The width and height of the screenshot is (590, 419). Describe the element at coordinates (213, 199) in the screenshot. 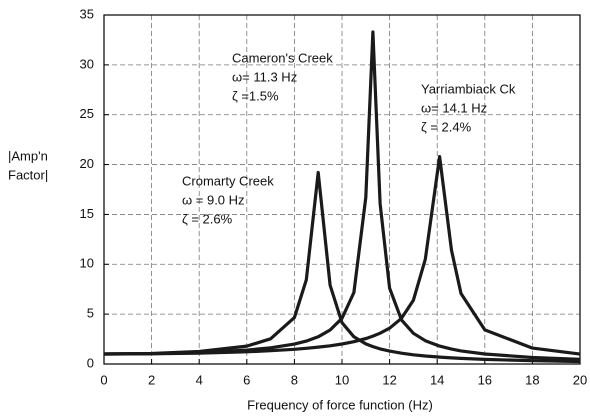

I see `annotation: ω = 9.0 Hz` at that location.